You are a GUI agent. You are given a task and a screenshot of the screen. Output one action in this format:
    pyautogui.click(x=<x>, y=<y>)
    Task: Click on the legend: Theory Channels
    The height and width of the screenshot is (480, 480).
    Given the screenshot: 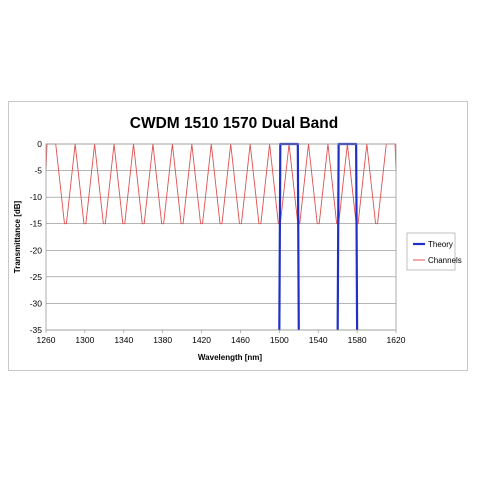 What is the action you would take?
    pyautogui.click(x=434, y=251)
    